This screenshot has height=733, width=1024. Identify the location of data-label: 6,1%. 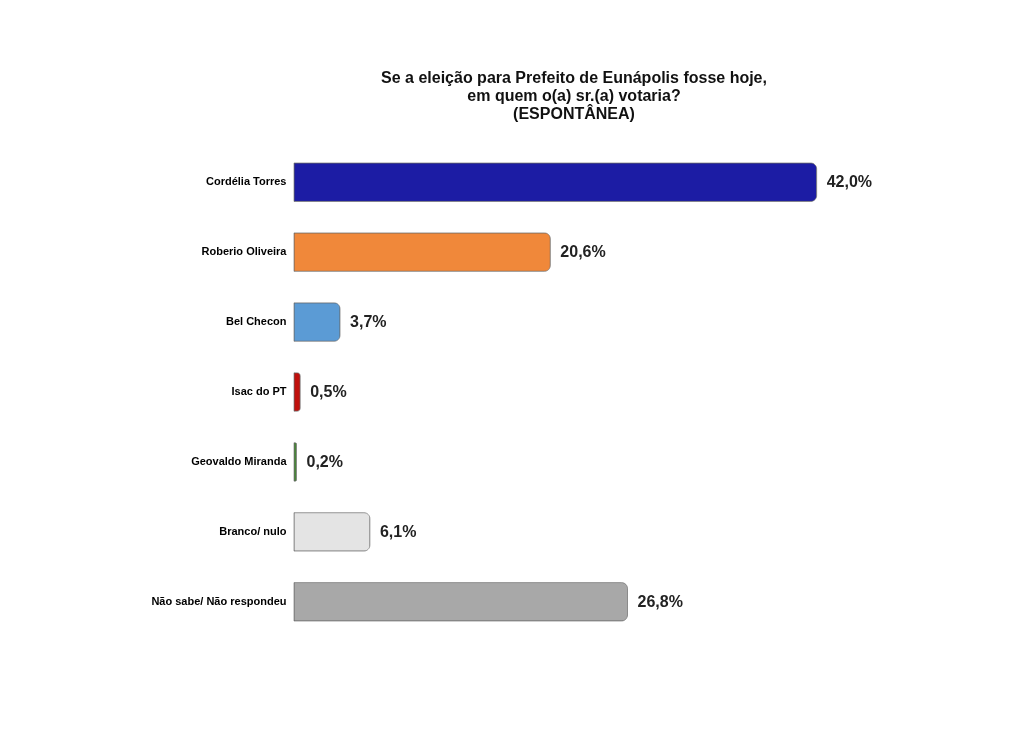
(398, 531).